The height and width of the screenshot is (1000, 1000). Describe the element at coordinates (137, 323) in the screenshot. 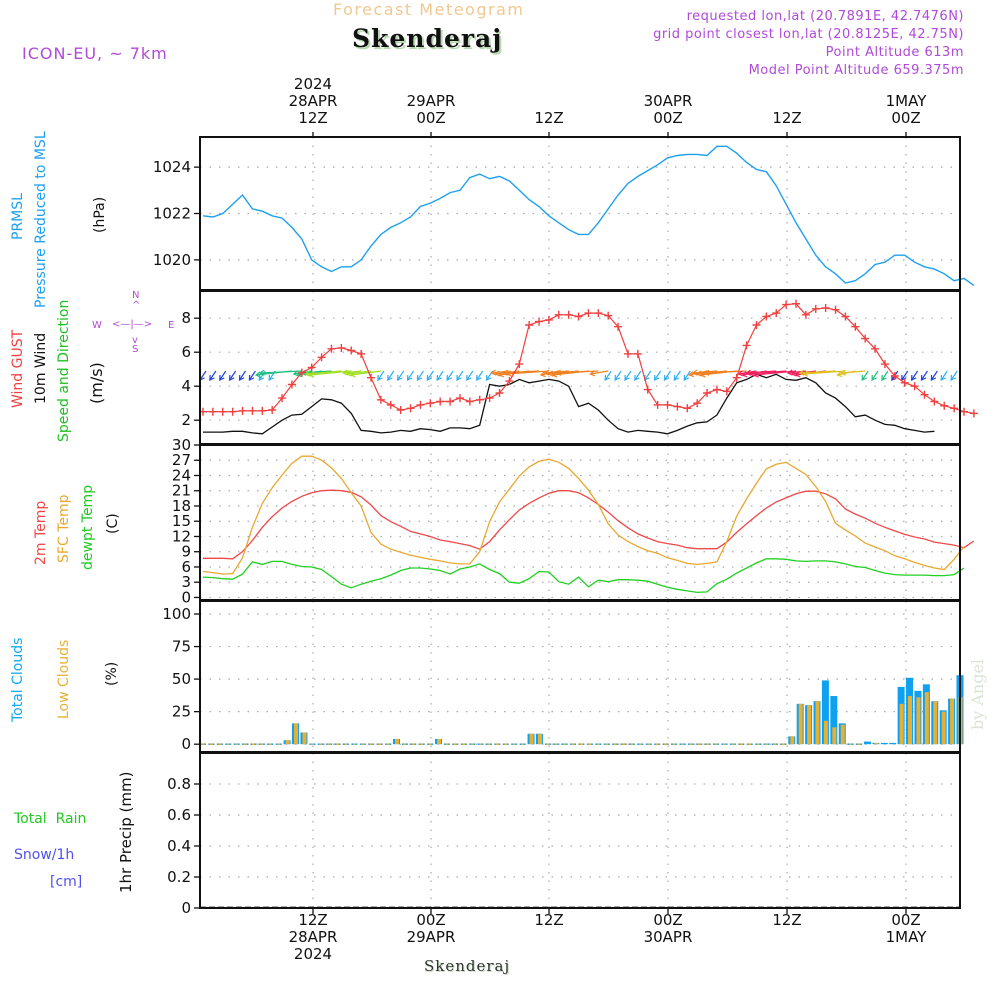

I see `compass-rose: N ^ W <—|—> E v S` at that location.